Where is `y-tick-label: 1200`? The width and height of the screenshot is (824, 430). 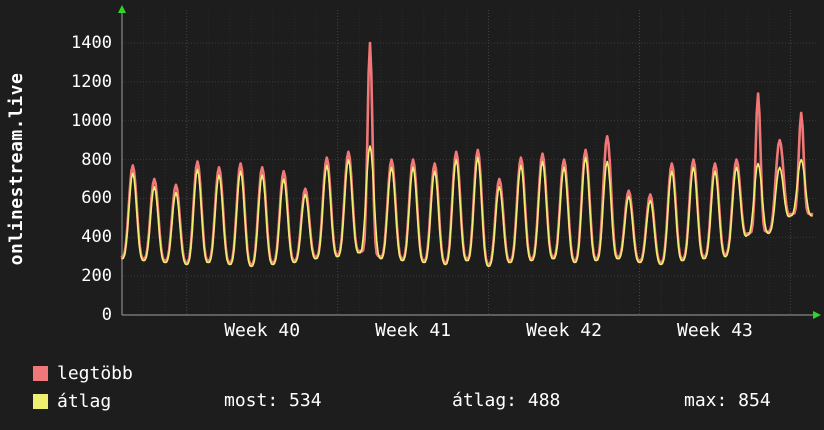
y-tick-label: 1200 is located at coordinates (91, 81).